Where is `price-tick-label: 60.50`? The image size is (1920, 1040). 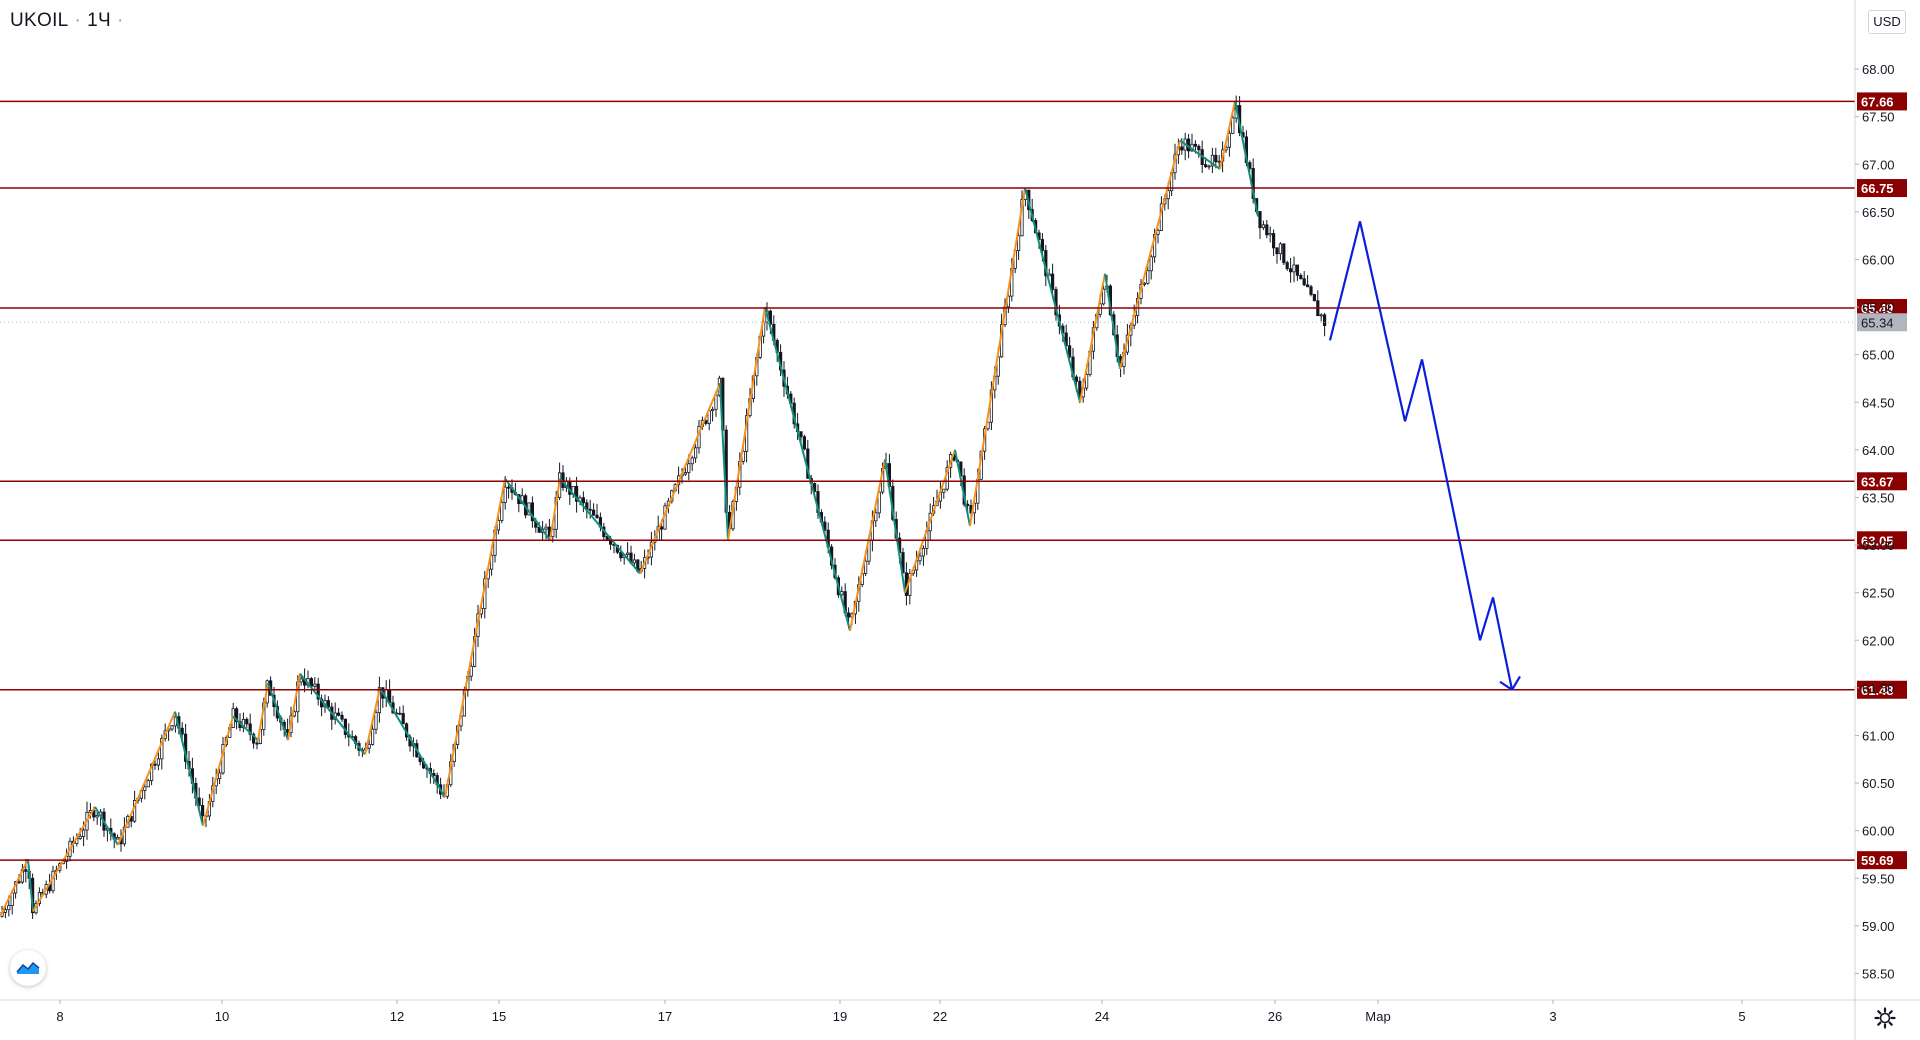
price-tick-label: 60.50 is located at coordinates (1878, 783).